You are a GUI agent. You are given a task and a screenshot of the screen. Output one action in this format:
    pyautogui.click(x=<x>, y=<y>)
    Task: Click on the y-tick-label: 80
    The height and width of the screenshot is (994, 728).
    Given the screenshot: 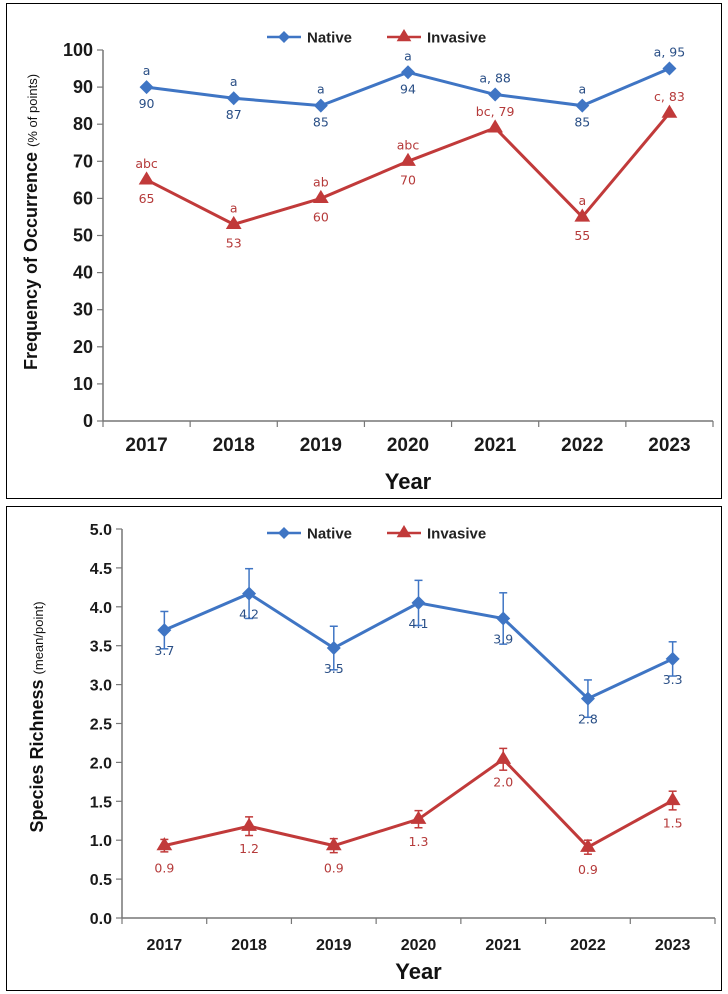 What is the action you would take?
    pyautogui.click(x=83, y=124)
    